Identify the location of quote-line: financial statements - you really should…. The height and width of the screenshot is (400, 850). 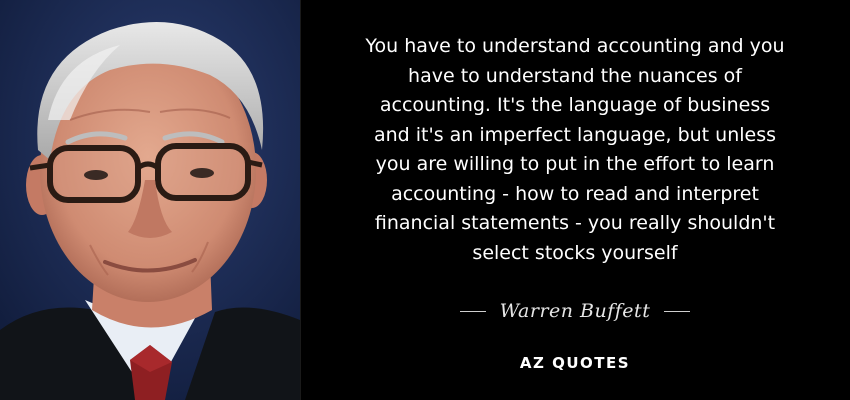
(575, 223).